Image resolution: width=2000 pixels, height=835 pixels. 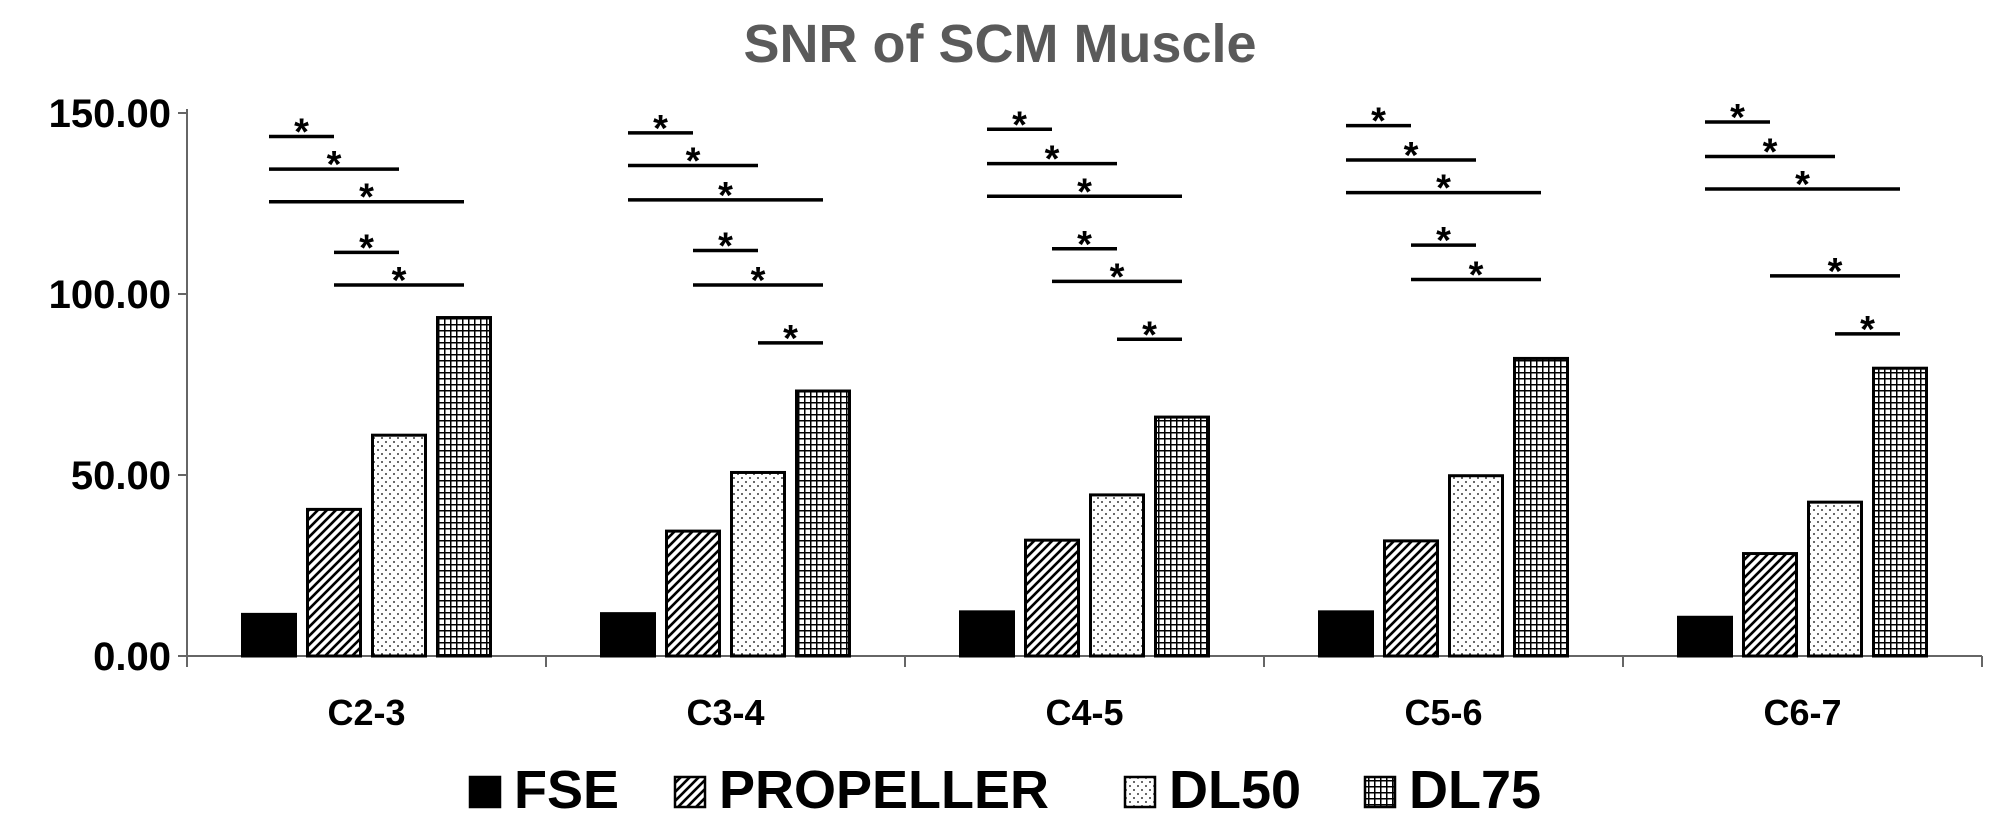 I want to click on y-tick-label: 0.00, so click(x=132, y=657).